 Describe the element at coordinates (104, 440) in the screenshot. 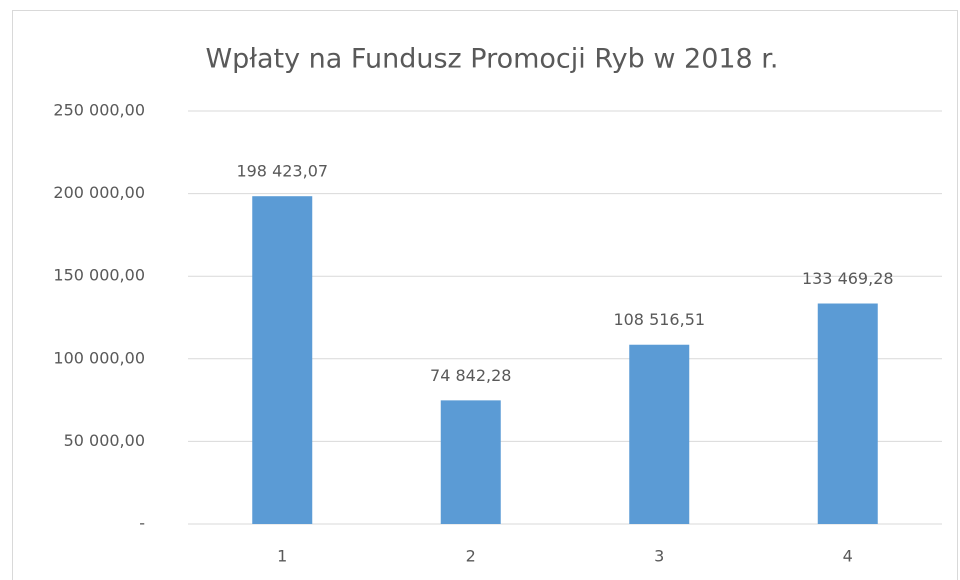

I see `y-tick-label: 50 000,00` at that location.